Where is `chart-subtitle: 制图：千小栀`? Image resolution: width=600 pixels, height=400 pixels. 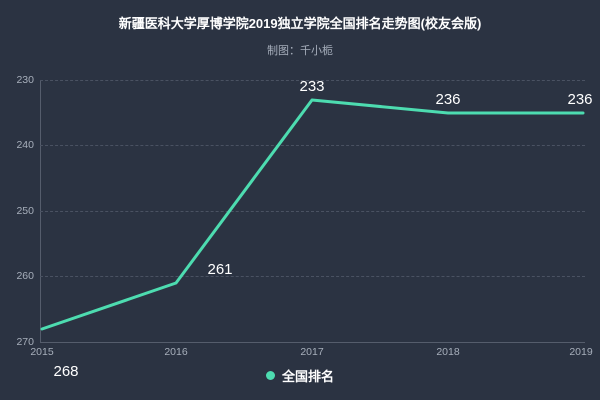 chart-subtitle: 制图：千小栀 is located at coordinates (300, 51).